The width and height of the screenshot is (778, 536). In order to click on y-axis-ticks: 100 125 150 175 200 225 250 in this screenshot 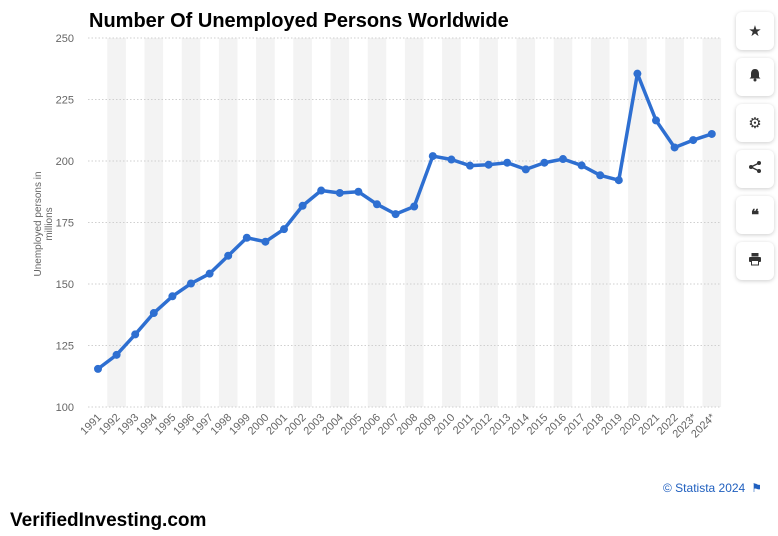, I will do `click(65, 223)`.